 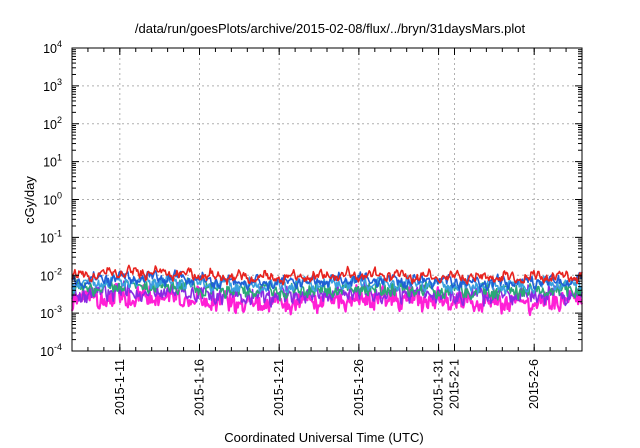 What do you see at coordinates (455, 384) in the screenshot?
I see `x-tick-label: 2015-2-1` at bounding box center [455, 384].